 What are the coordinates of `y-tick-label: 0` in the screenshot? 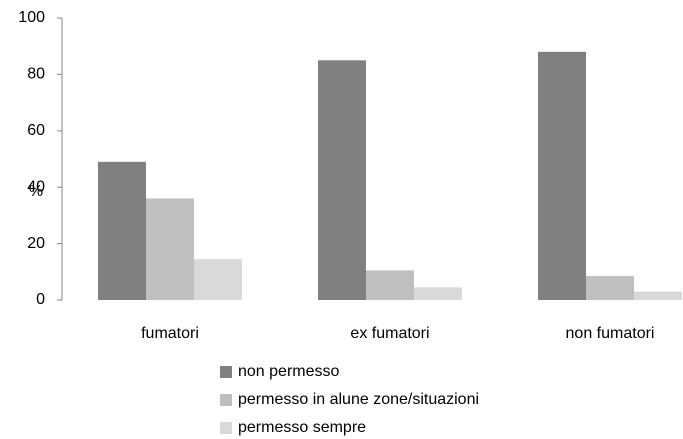 It's located at (40, 299).